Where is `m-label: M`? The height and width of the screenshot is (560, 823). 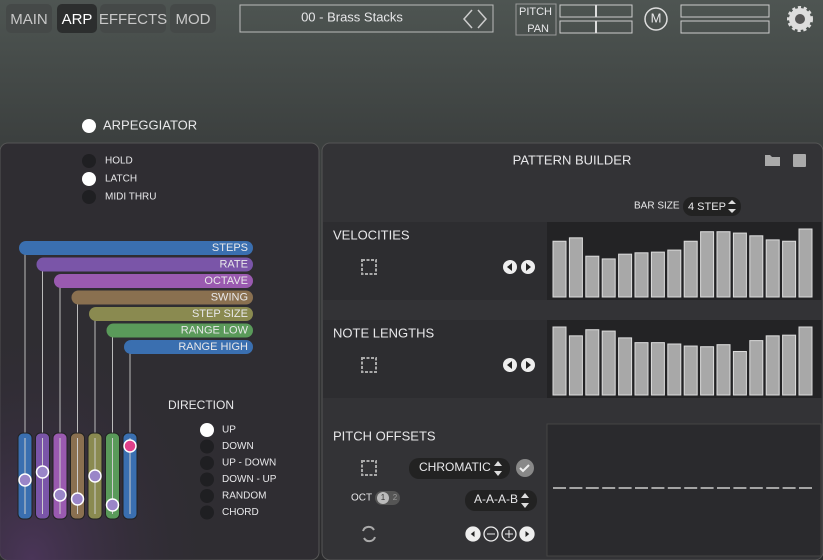
m-label: M is located at coordinates (656, 17).